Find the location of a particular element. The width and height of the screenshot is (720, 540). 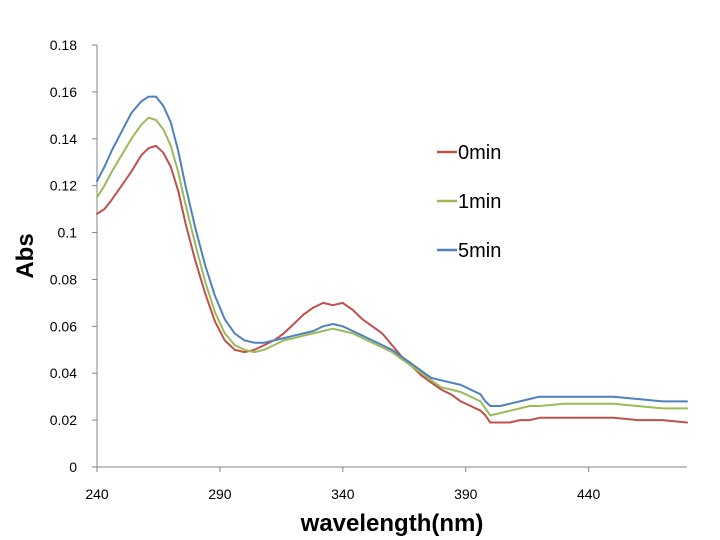

y-tick-label: 0.14 is located at coordinates (63, 139).